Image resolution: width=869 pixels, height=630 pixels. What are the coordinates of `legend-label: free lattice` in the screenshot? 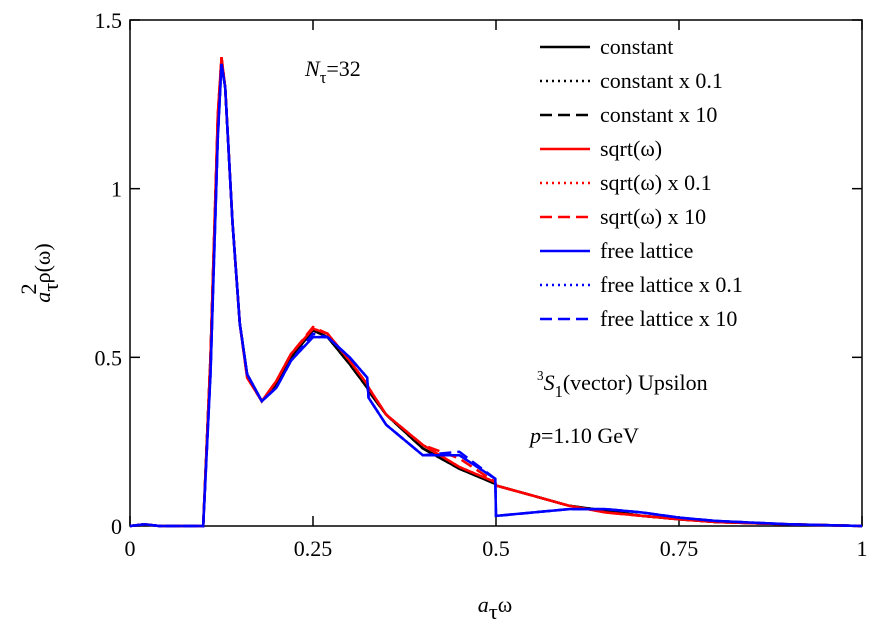 It's located at (646, 250).